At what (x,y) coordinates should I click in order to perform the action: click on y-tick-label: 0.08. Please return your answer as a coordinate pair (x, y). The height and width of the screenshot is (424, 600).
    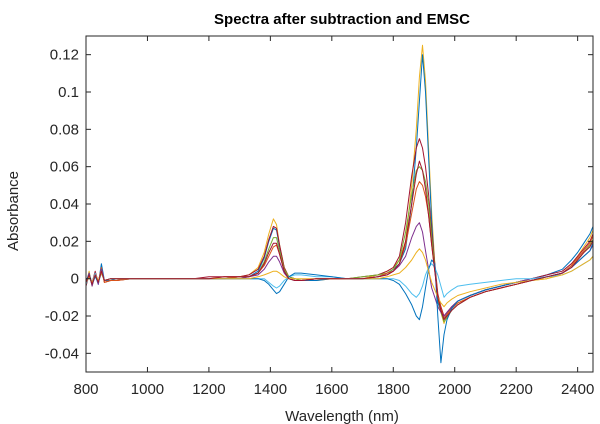
    Looking at the image, I should click on (64, 129).